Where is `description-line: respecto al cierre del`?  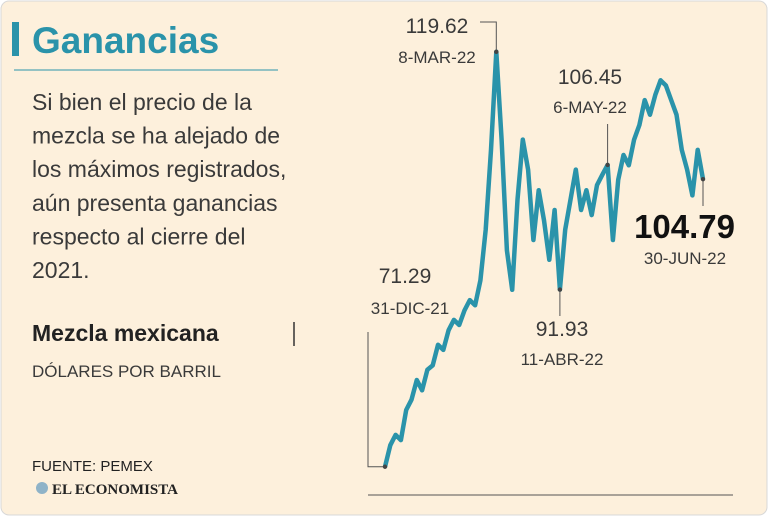
description-line: respecto al cierre del is located at coordinates (139, 236).